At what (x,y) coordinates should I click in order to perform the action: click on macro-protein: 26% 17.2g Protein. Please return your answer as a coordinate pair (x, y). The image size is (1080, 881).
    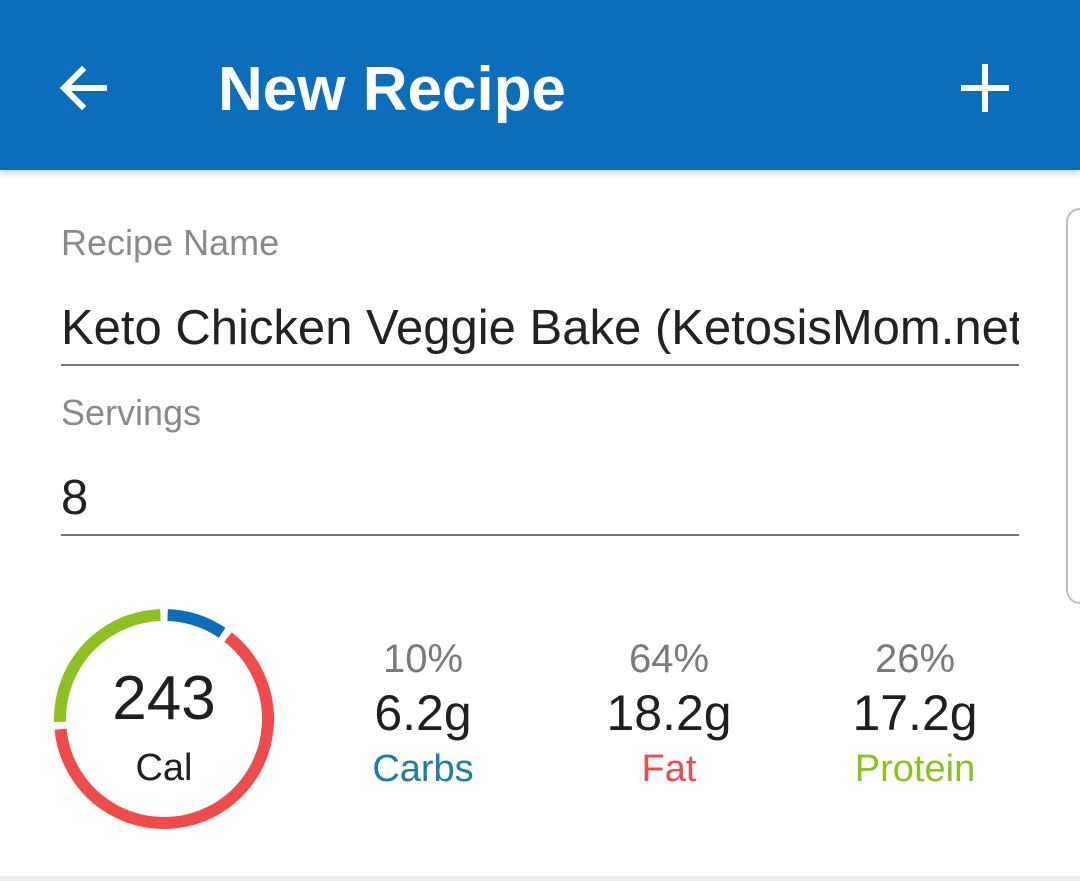
    Looking at the image, I should click on (915, 715).